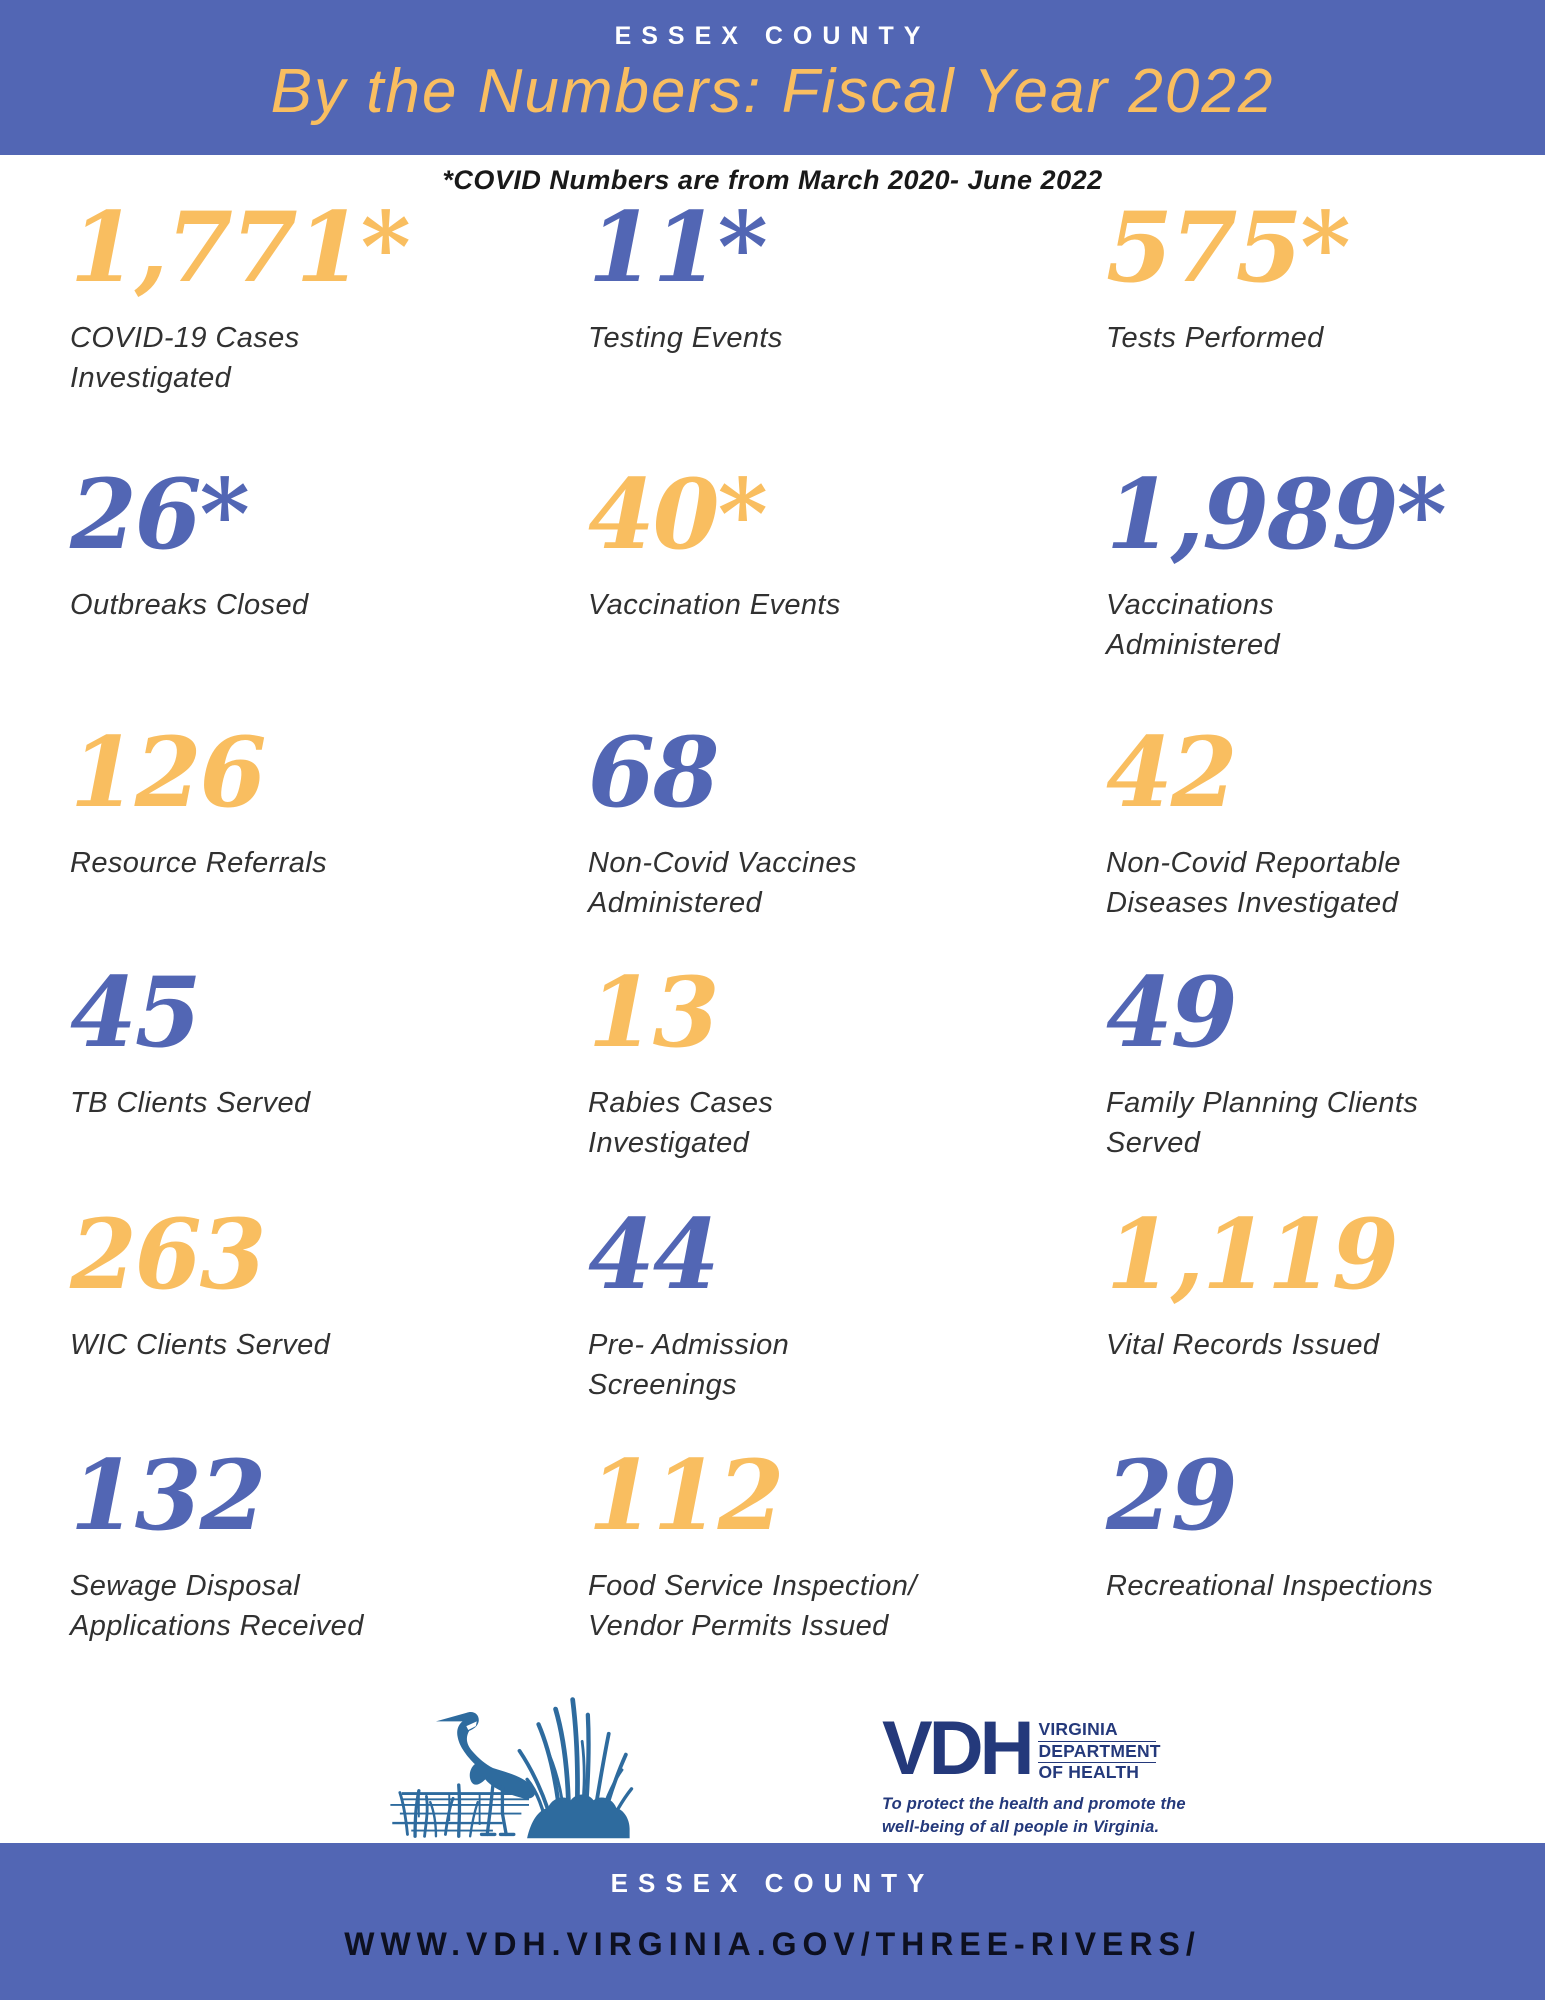  I want to click on stat-value: 11*, so click(678, 247).